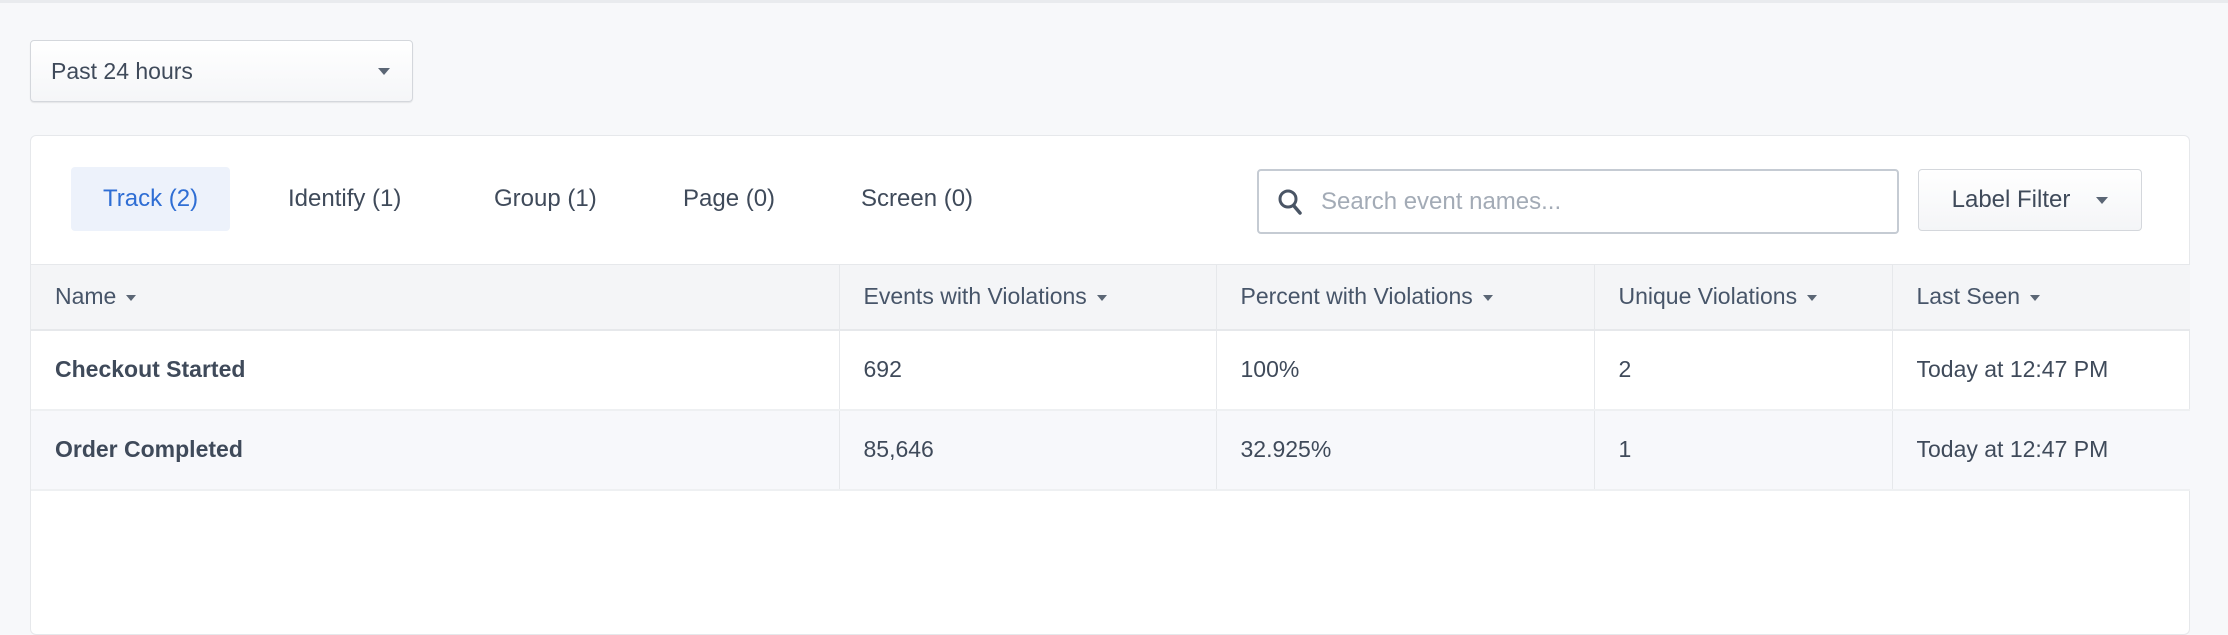 The width and height of the screenshot is (2228, 635). Describe the element at coordinates (1028, 370) in the screenshot. I see `events-with-violations: 692` at that location.